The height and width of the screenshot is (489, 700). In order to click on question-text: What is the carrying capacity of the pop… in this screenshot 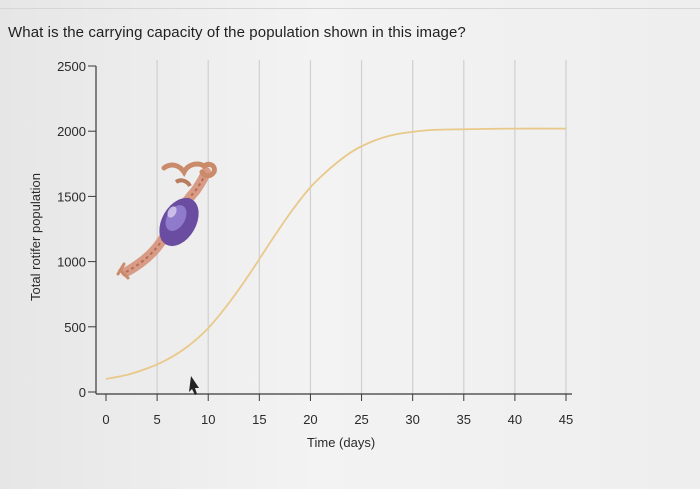, I will do `click(237, 32)`.